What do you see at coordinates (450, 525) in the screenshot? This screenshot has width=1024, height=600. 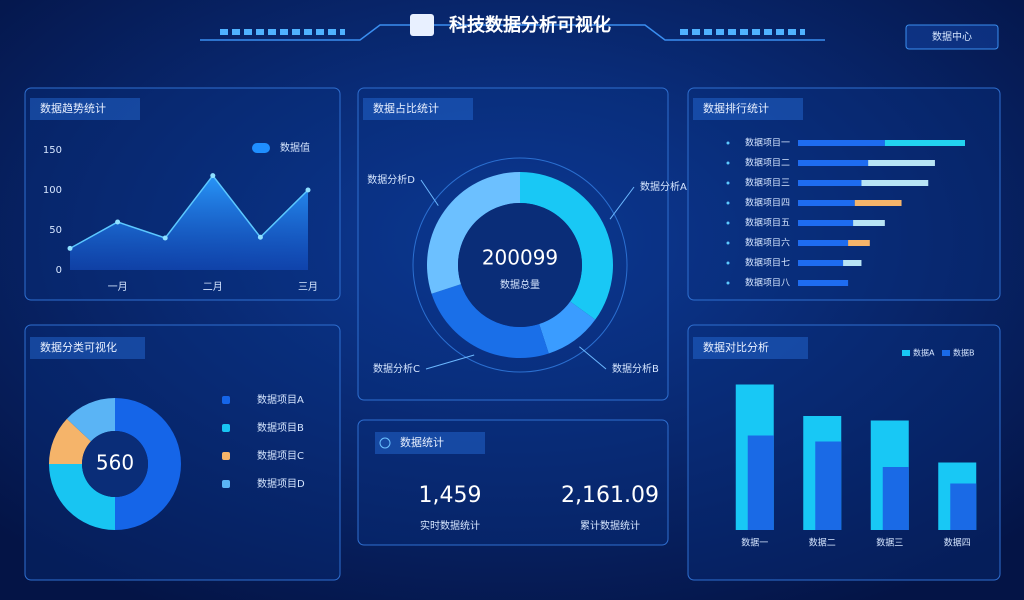 I see `kpi-label: 实时数据统计` at bounding box center [450, 525].